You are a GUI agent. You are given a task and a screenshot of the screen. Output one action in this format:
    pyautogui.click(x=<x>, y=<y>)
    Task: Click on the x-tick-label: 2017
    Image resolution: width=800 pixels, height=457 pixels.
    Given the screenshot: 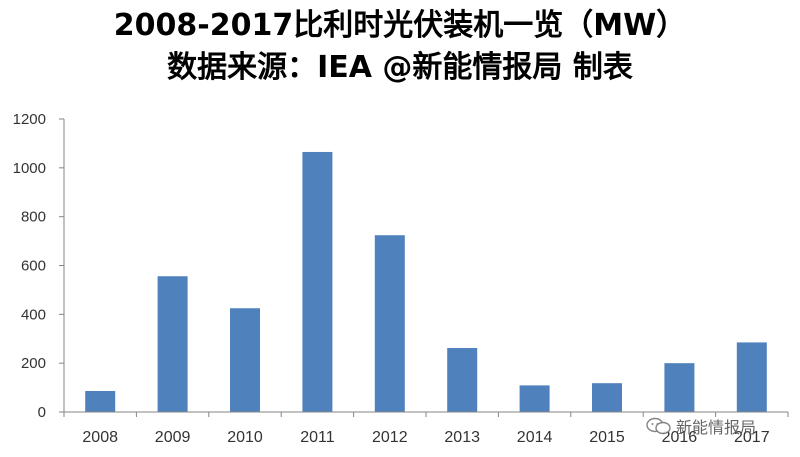 What is the action you would take?
    pyautogui.click(x=752, y=437)
    